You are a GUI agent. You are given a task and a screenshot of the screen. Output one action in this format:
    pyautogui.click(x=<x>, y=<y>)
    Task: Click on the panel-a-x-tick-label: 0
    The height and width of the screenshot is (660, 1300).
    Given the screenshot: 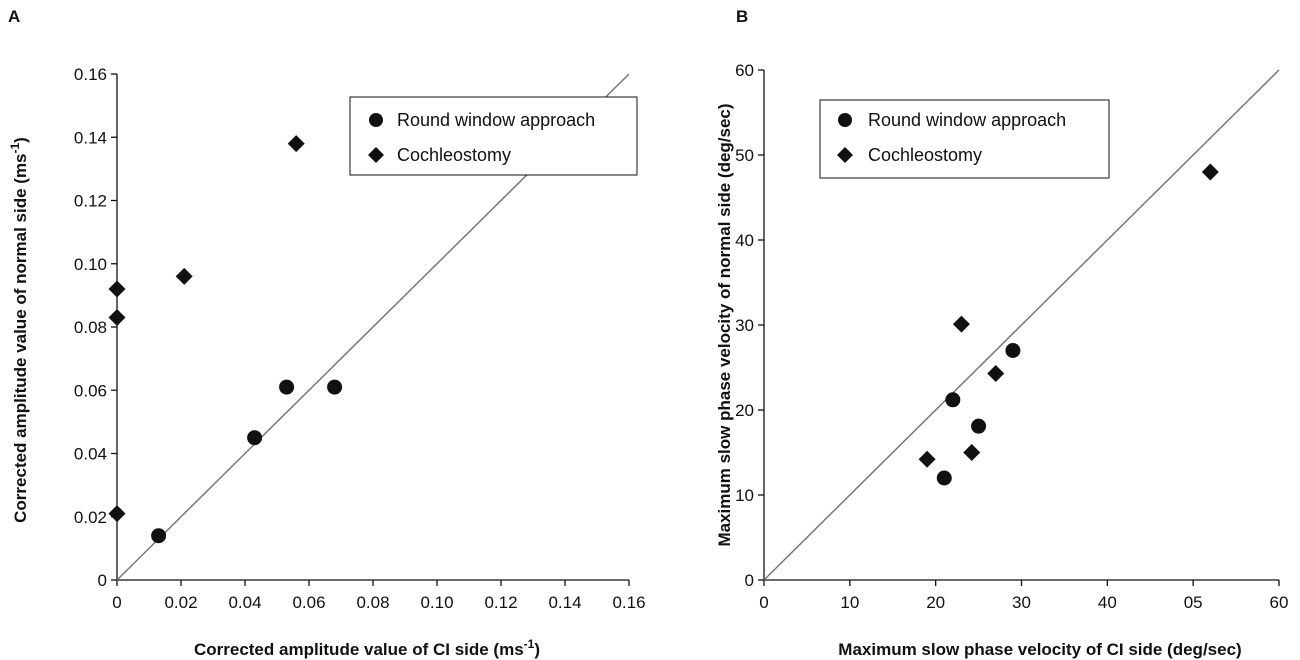 What is the action you would take?
    pyautogui.click(x=116, y=602)
    